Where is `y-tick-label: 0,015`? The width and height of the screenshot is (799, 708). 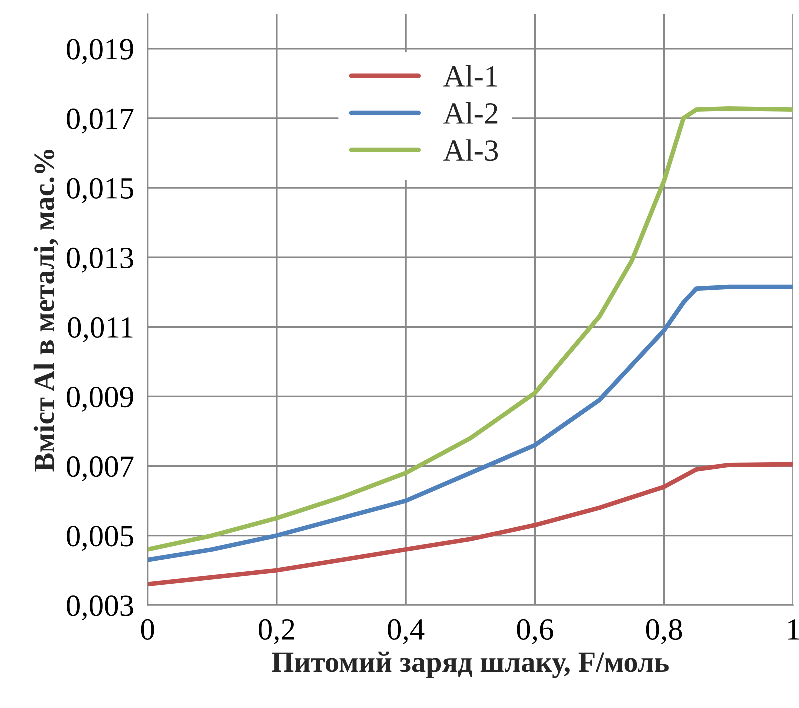
y-tick-label: 0,015 is located at coordinates (100, 191).